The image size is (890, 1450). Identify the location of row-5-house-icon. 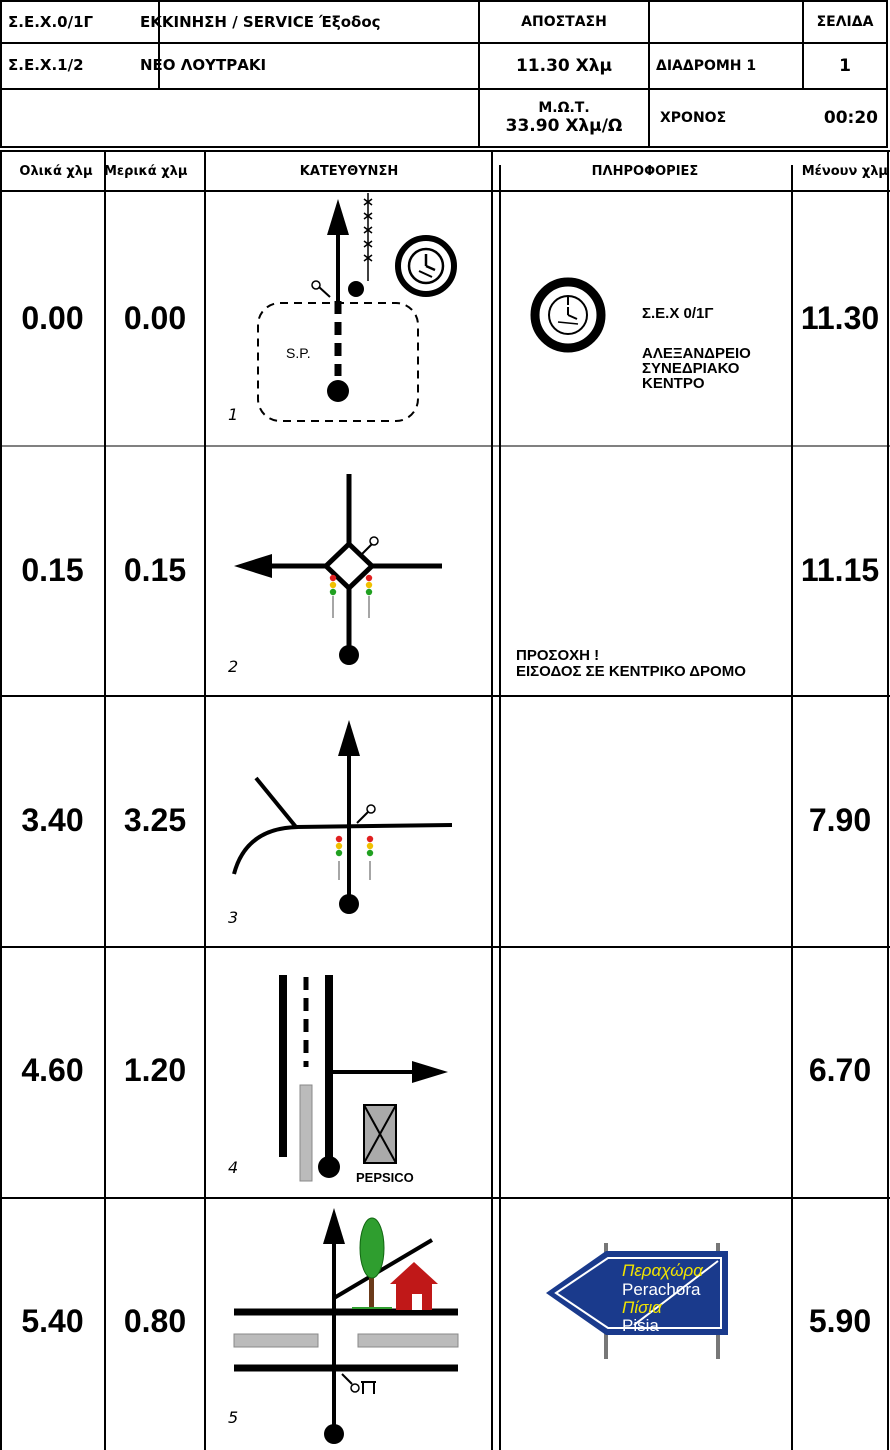
(414, 1286).